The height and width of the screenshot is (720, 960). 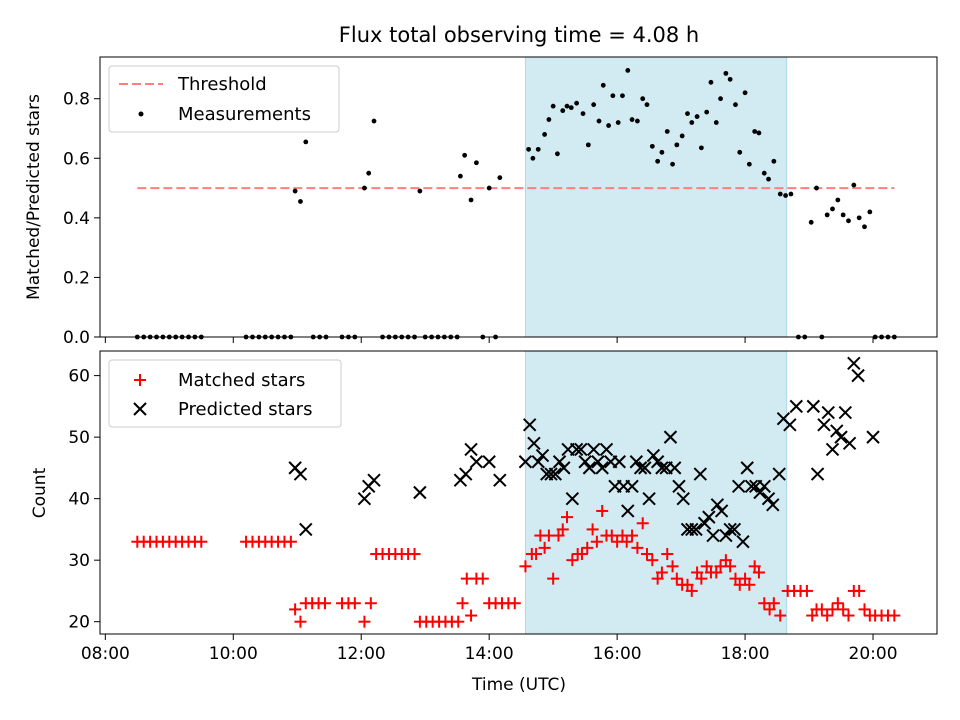 I want to click on y-tick-label: 0.0, so click(x=76, y=338).